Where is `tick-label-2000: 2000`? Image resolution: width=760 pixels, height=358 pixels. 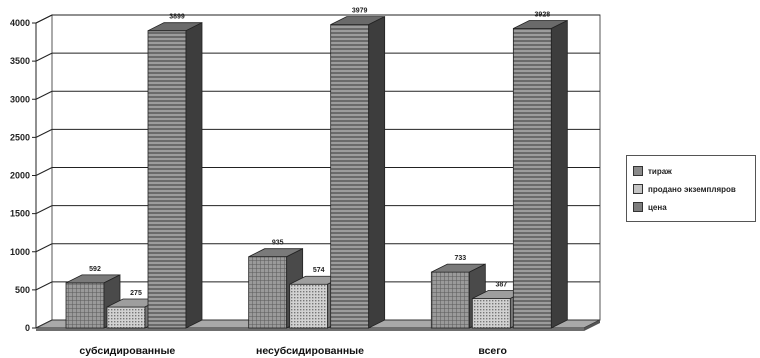
tick-label-2000: 2000 is located at coordinates (20, 176).